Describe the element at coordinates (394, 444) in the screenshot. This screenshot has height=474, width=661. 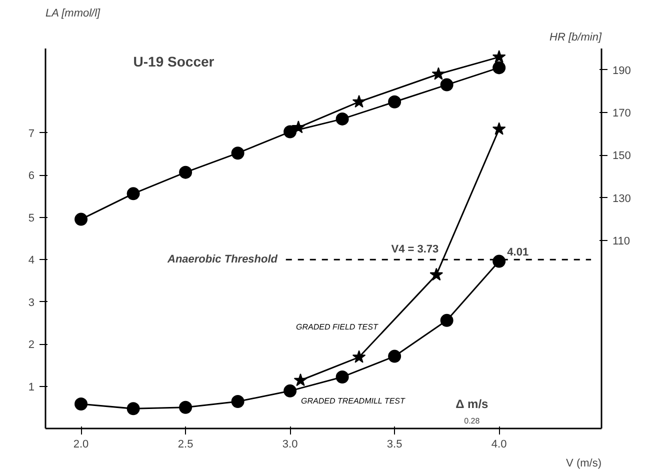
I see `x-tick-label: 3.5` at that location.